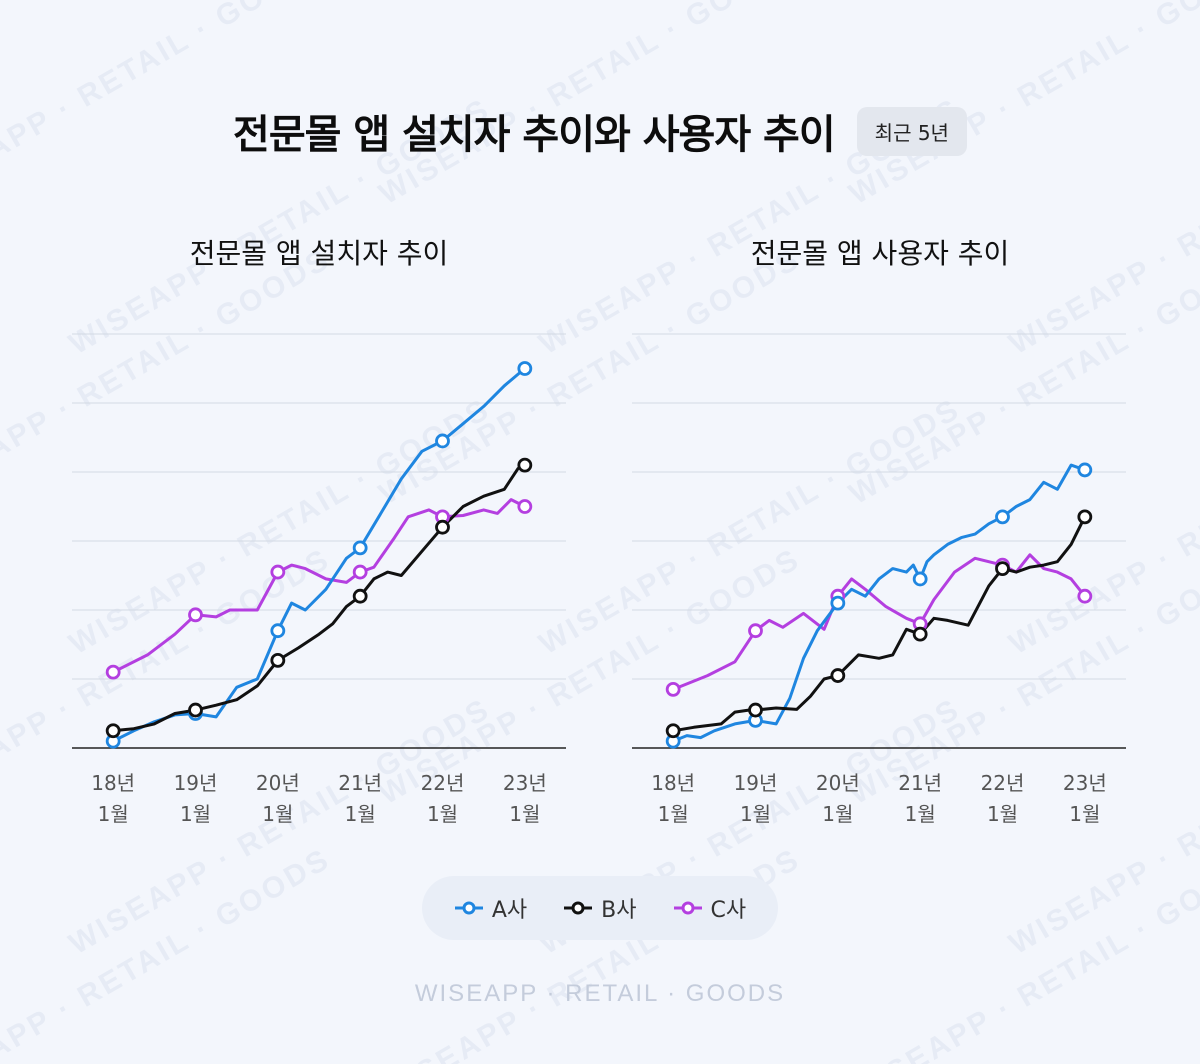  I want to click on title-row: 전문몰 앱 설치자 추이와 사용자 추이 최근 5년, so click(600, 131).